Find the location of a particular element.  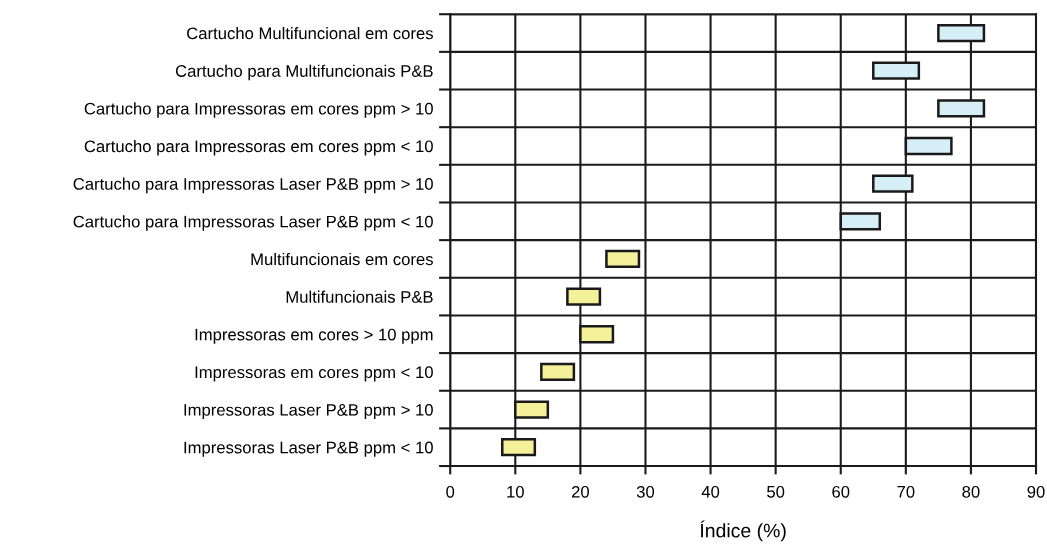

x-tick-label: 50 is located at coordinates (776, 491).